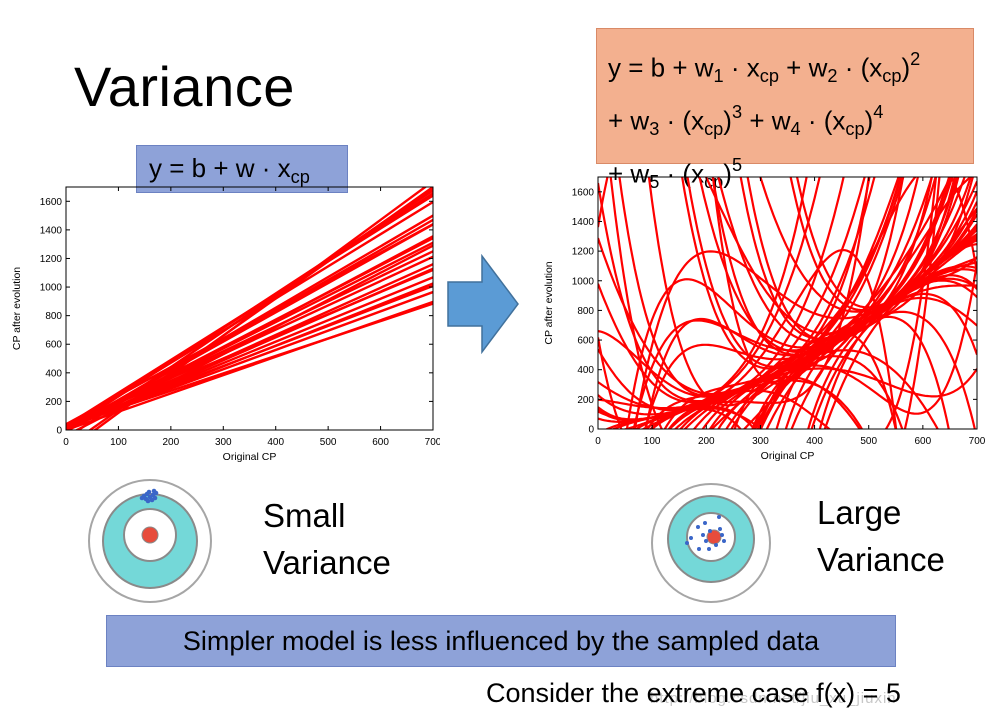  What do you see at coordinates (327, 539) in the screenshot?
I see `small-variance-label: Small Variance` at bounding box center [327, 539].